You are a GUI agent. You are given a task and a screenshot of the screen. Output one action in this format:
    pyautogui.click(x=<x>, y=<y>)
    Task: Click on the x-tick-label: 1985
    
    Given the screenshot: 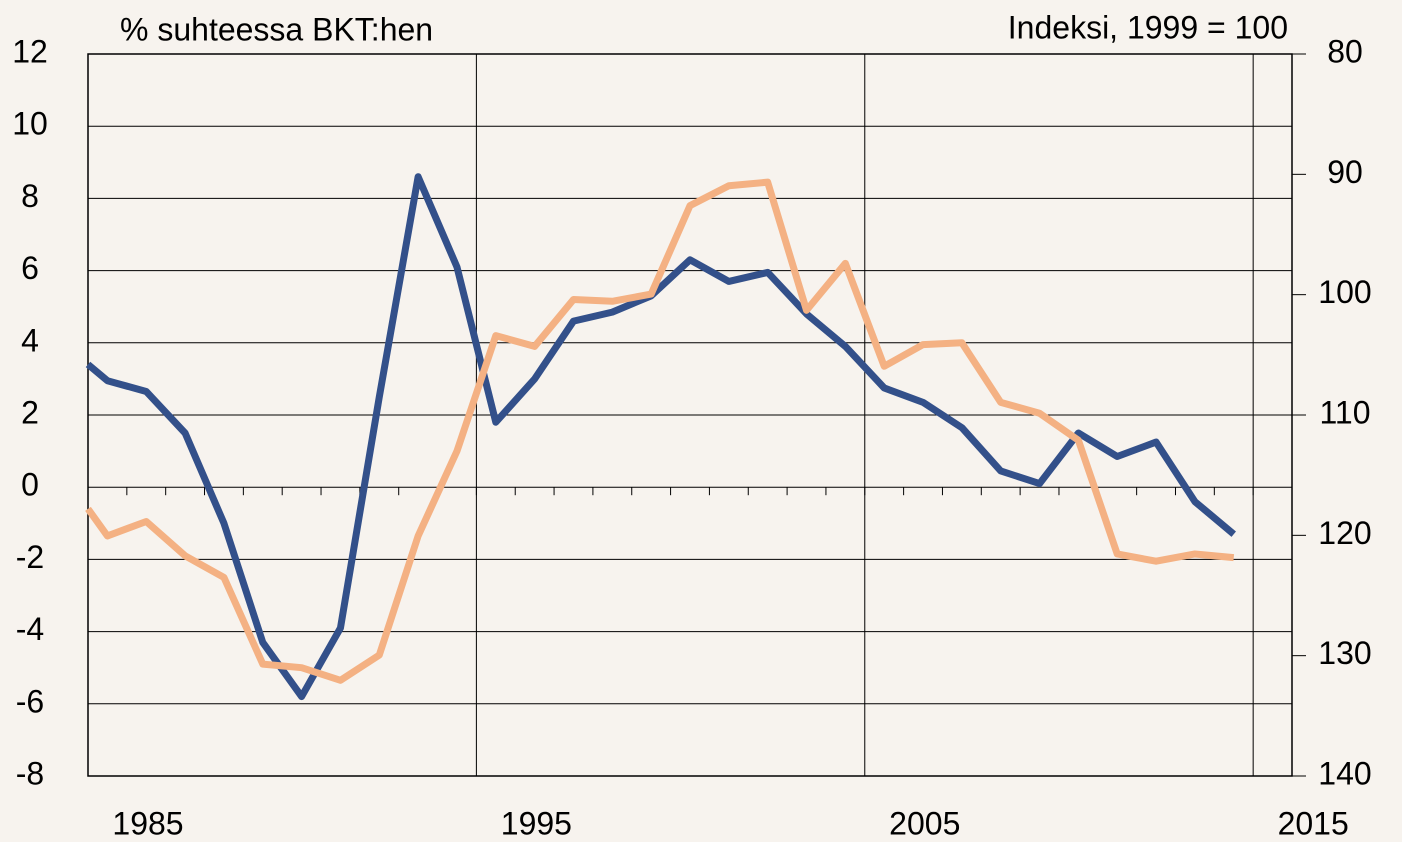 What is the action you would take?
    pyautogui.click(x=147, y=823)
    